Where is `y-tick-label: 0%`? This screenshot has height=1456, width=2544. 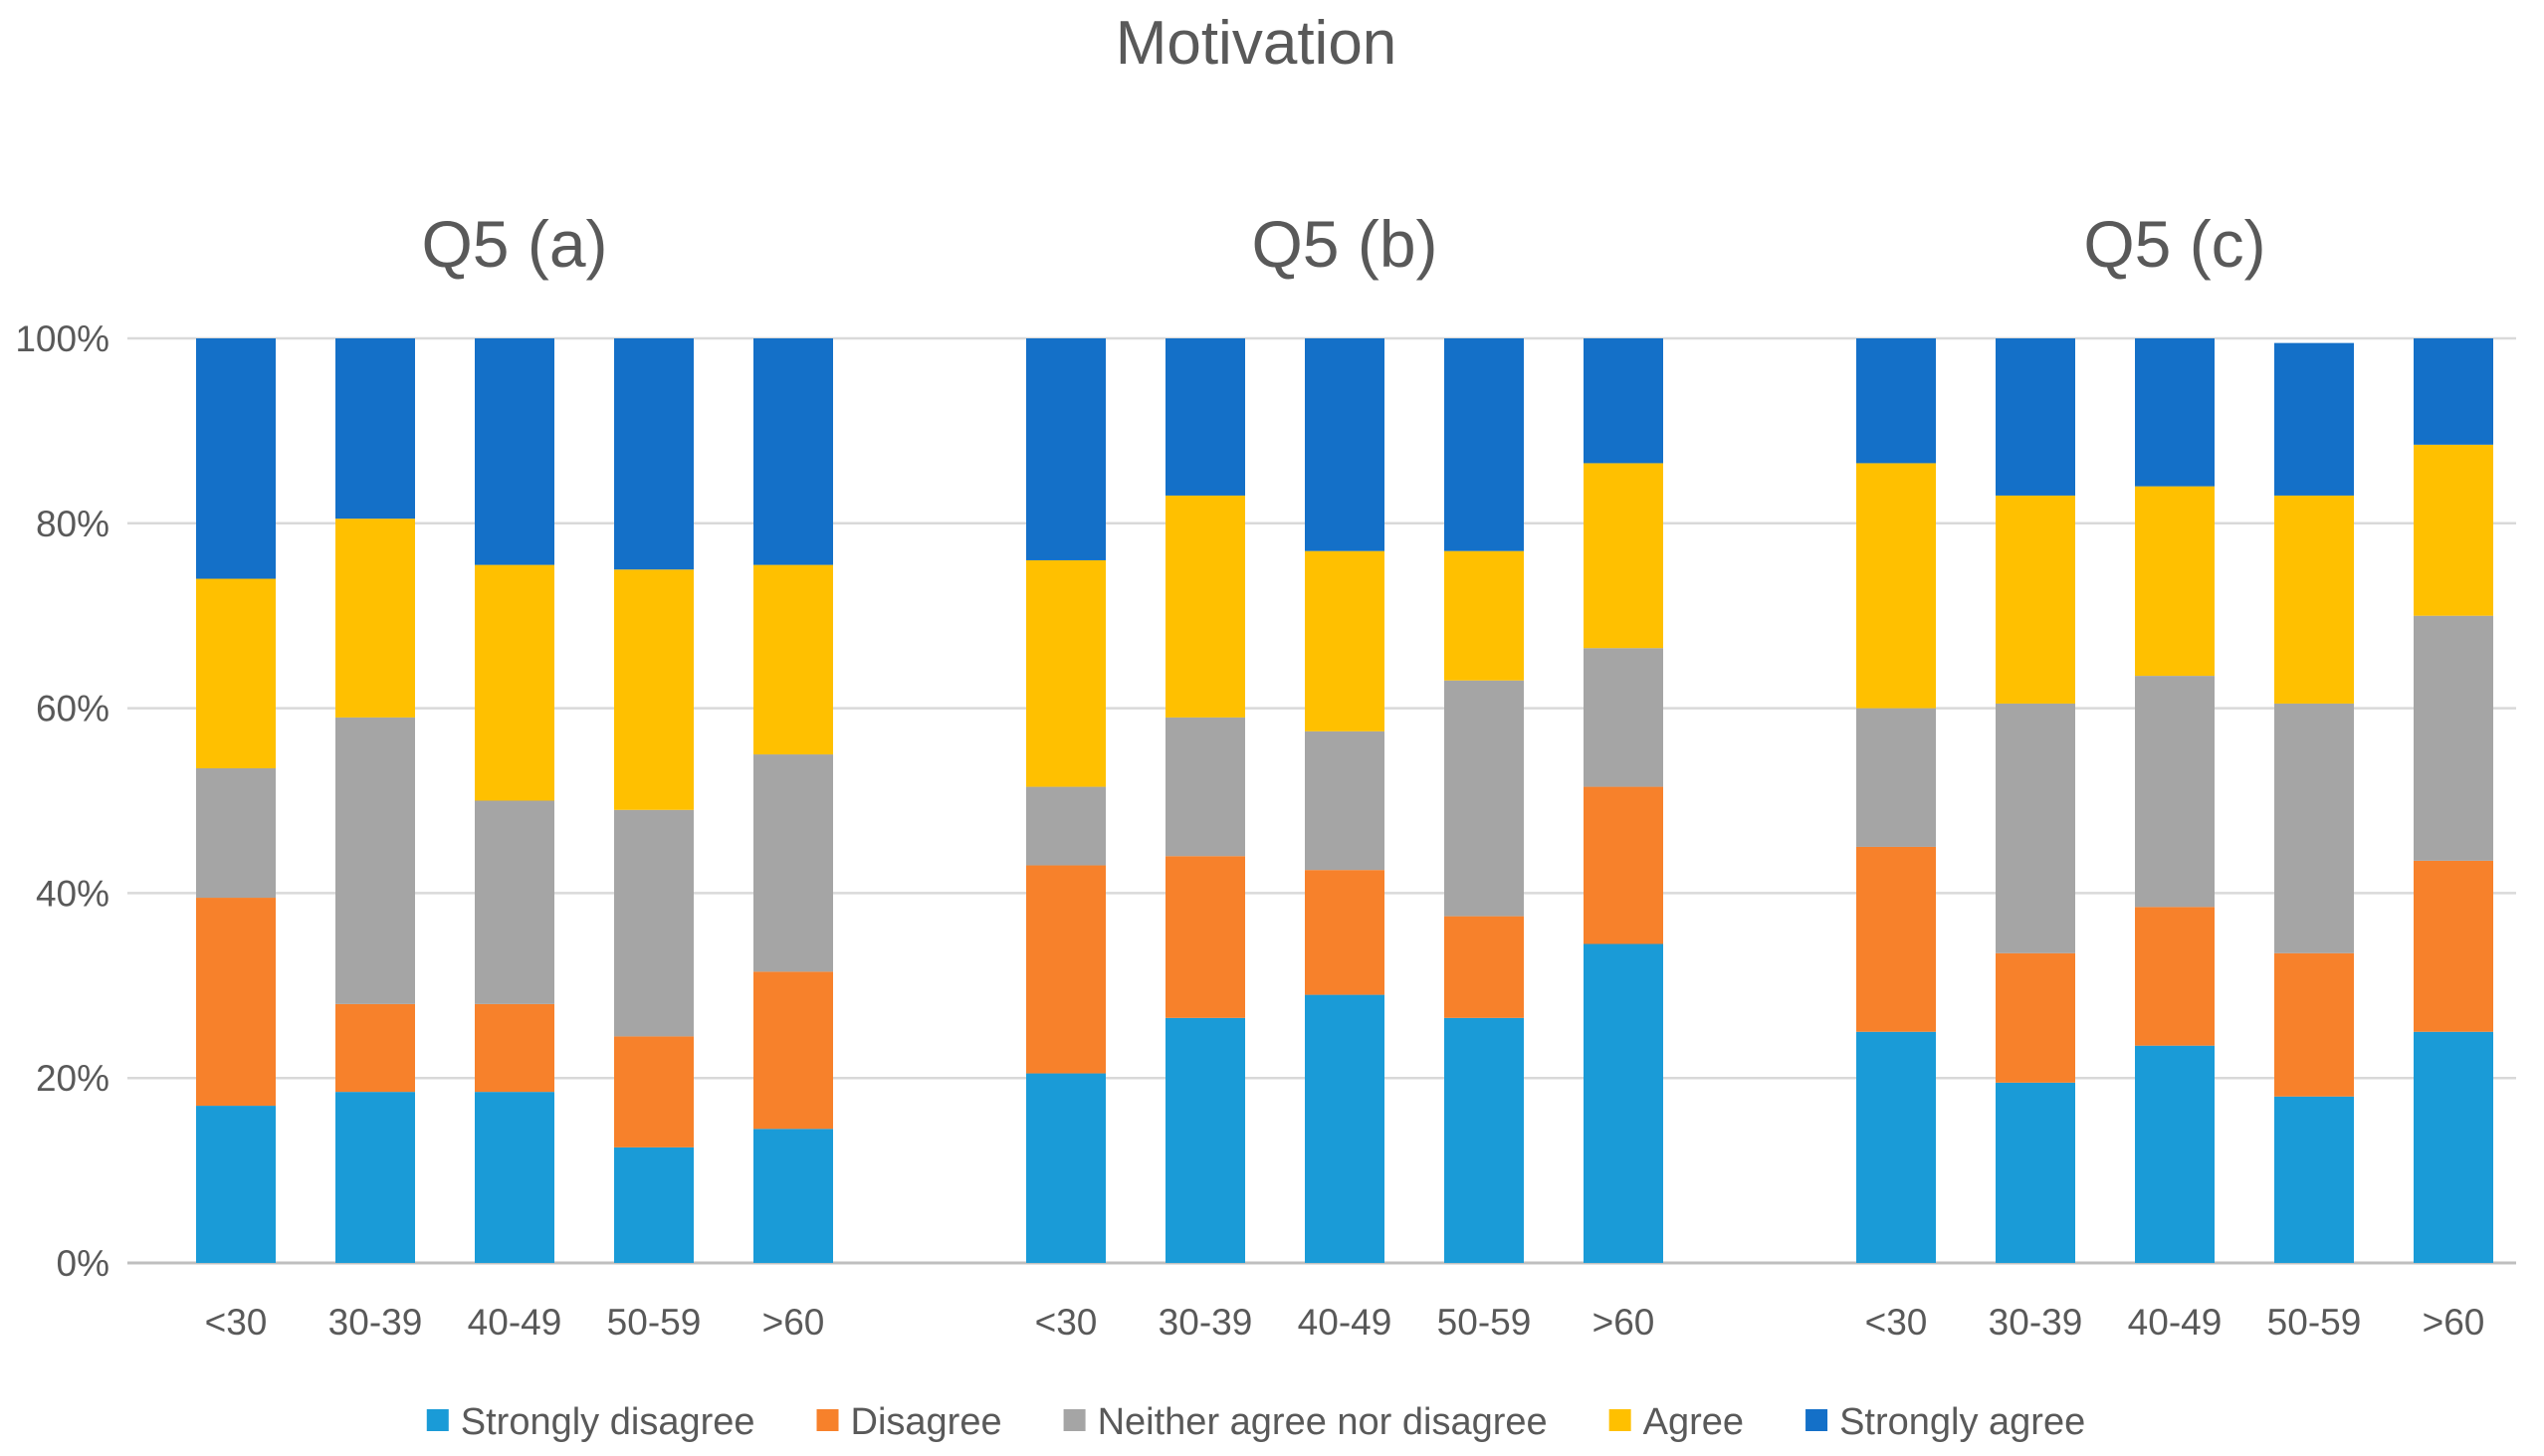
y-tick-label: 0% is located at coordinates (83, 1263).